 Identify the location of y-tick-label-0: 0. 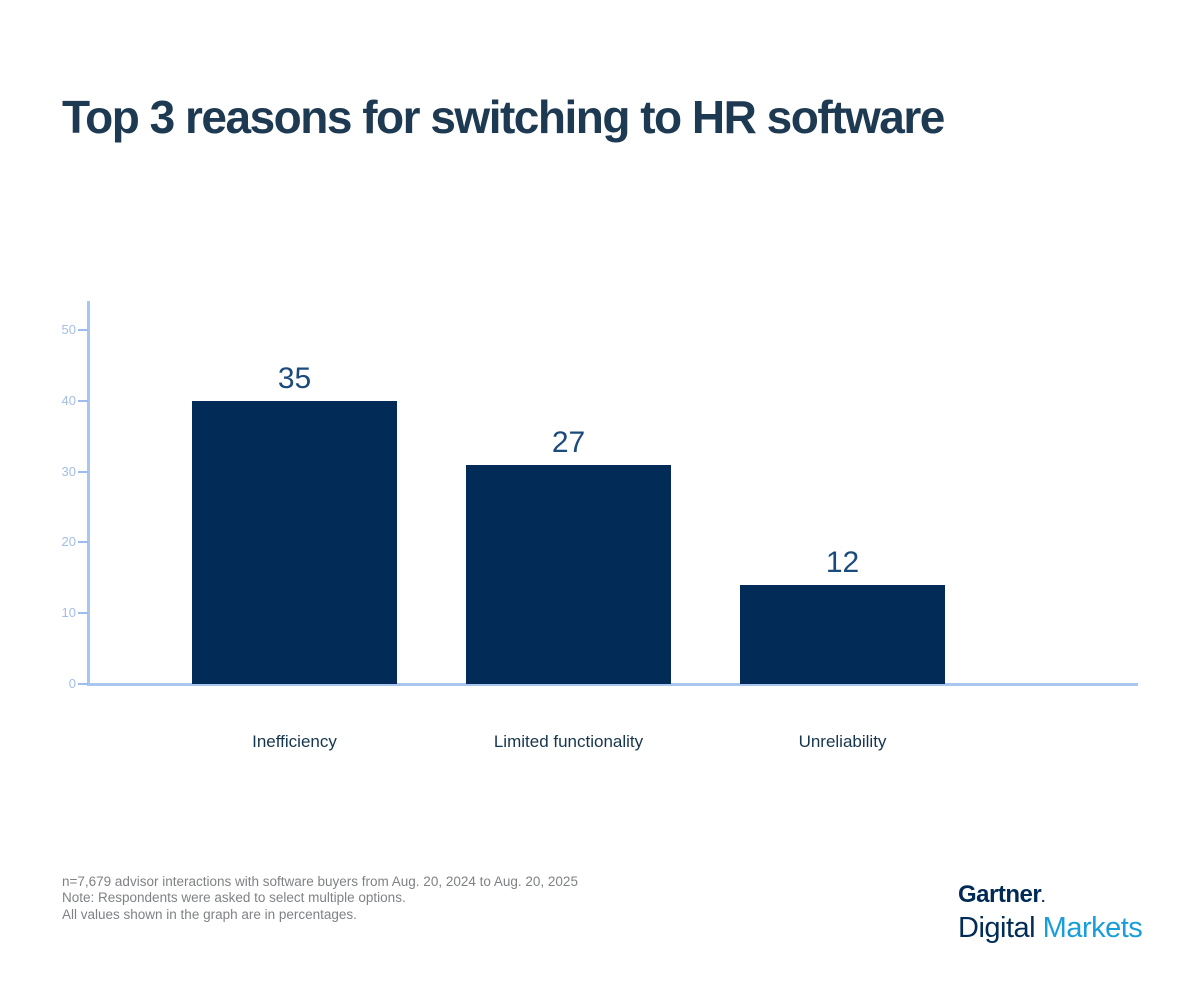
(72, 683).